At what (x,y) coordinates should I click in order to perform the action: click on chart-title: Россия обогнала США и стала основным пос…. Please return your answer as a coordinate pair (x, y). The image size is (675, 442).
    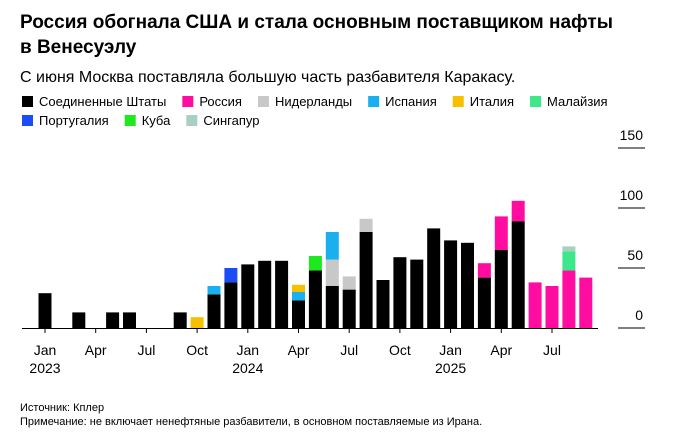
    Looking at the image, I should click on (316, 35).